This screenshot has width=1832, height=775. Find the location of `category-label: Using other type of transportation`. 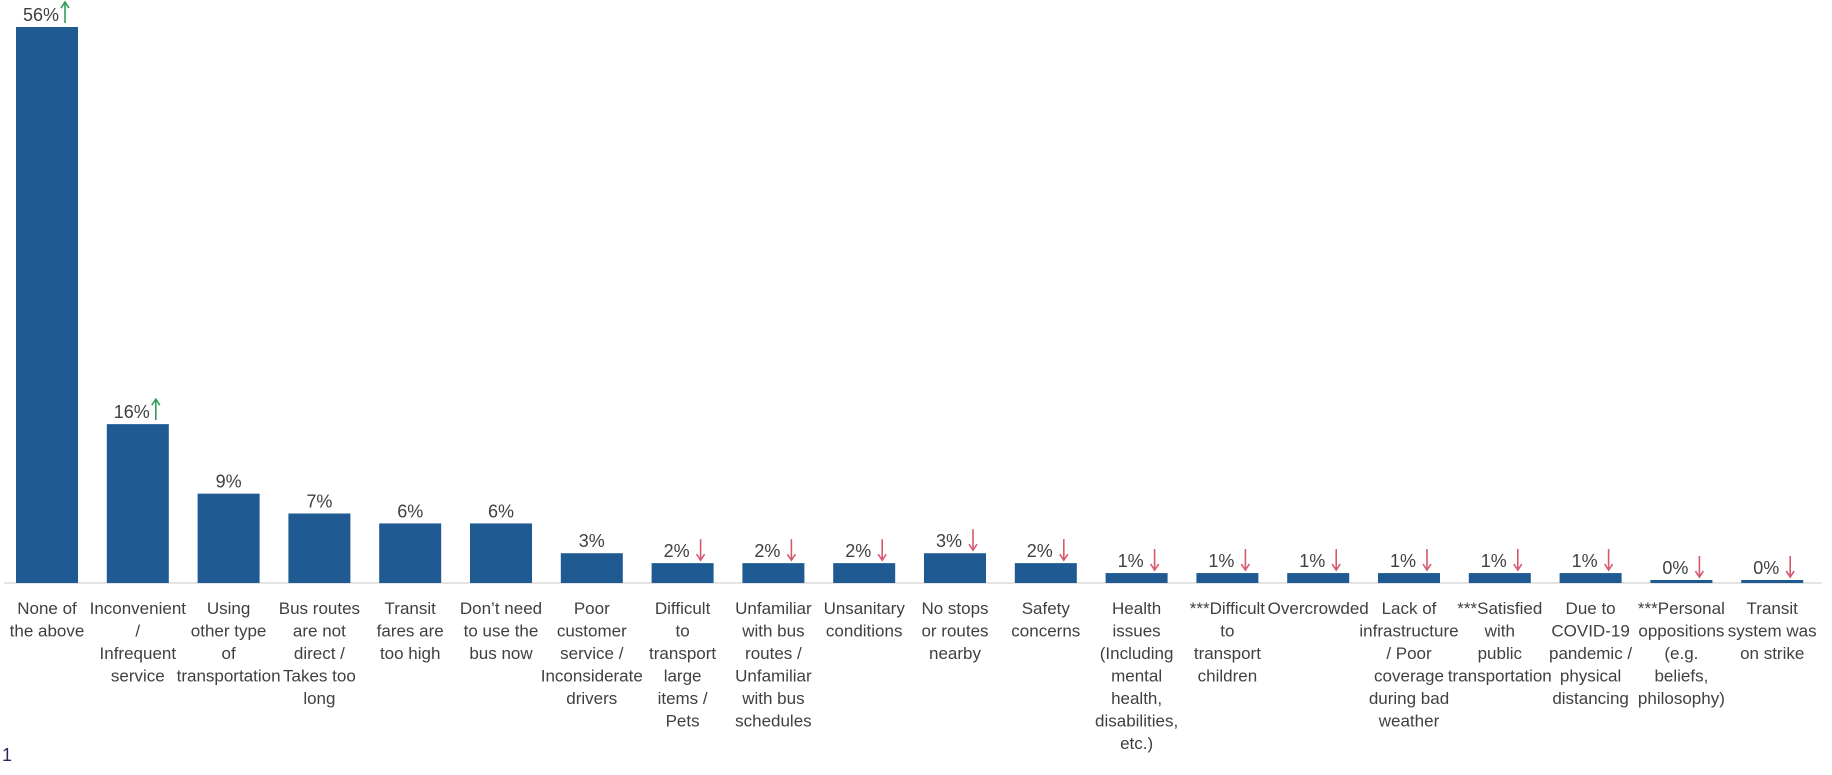

category-label: Using other type of transportation is located at coordinates (229, 642).